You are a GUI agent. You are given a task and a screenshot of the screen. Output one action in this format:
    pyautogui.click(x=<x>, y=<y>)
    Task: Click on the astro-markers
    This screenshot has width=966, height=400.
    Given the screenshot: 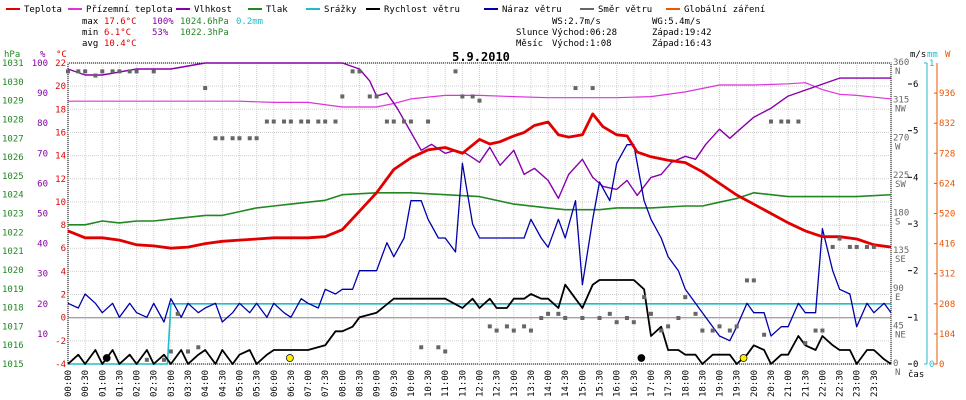 What is the action you would take?
    pyautogui.click(x=425, y=358)
    